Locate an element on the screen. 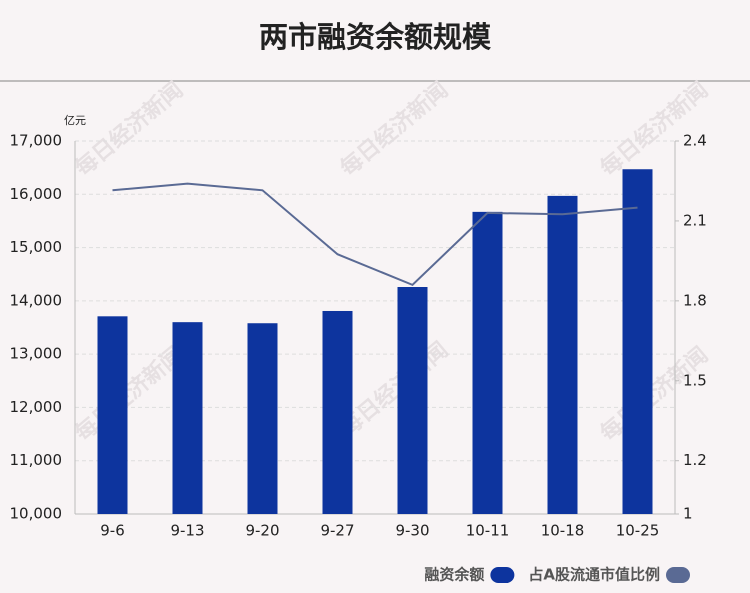 This screenshot has height=593, width=750. y2-tick-label: 1 is located at coordinates (688, 514).